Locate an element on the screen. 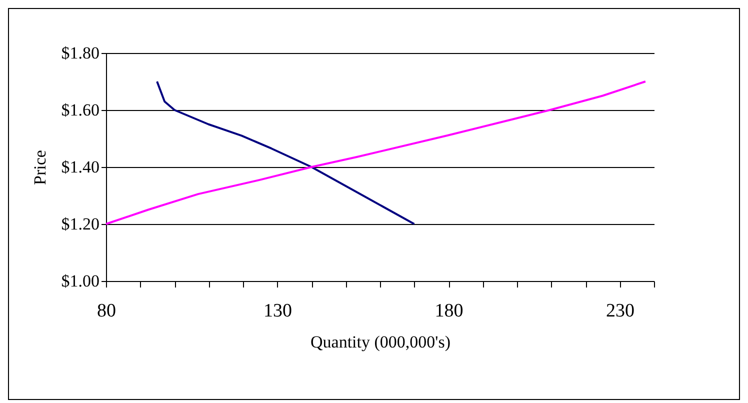 The width and height of the screenshot is (748, 403). x-axis-title: Quantity (000,000's) is located at coordinates (380, 342).